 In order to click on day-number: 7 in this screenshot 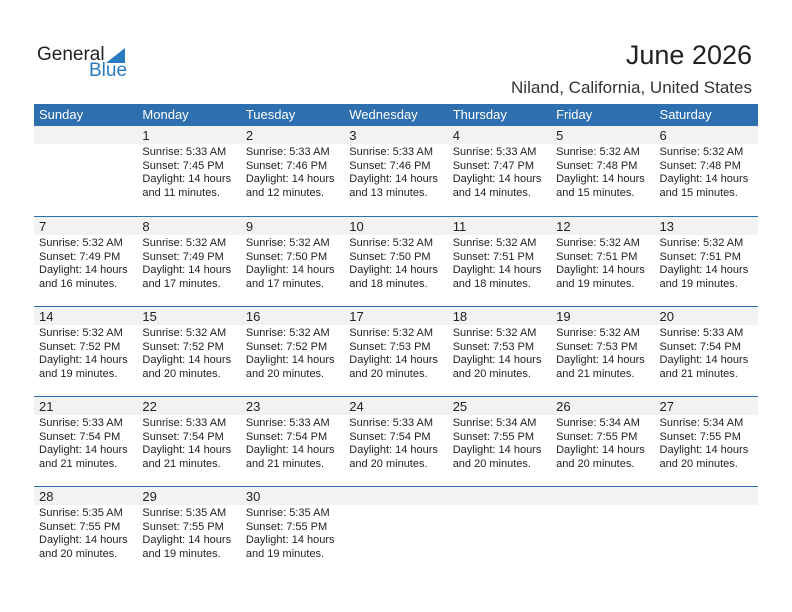, I will do `click(86, 226)`.